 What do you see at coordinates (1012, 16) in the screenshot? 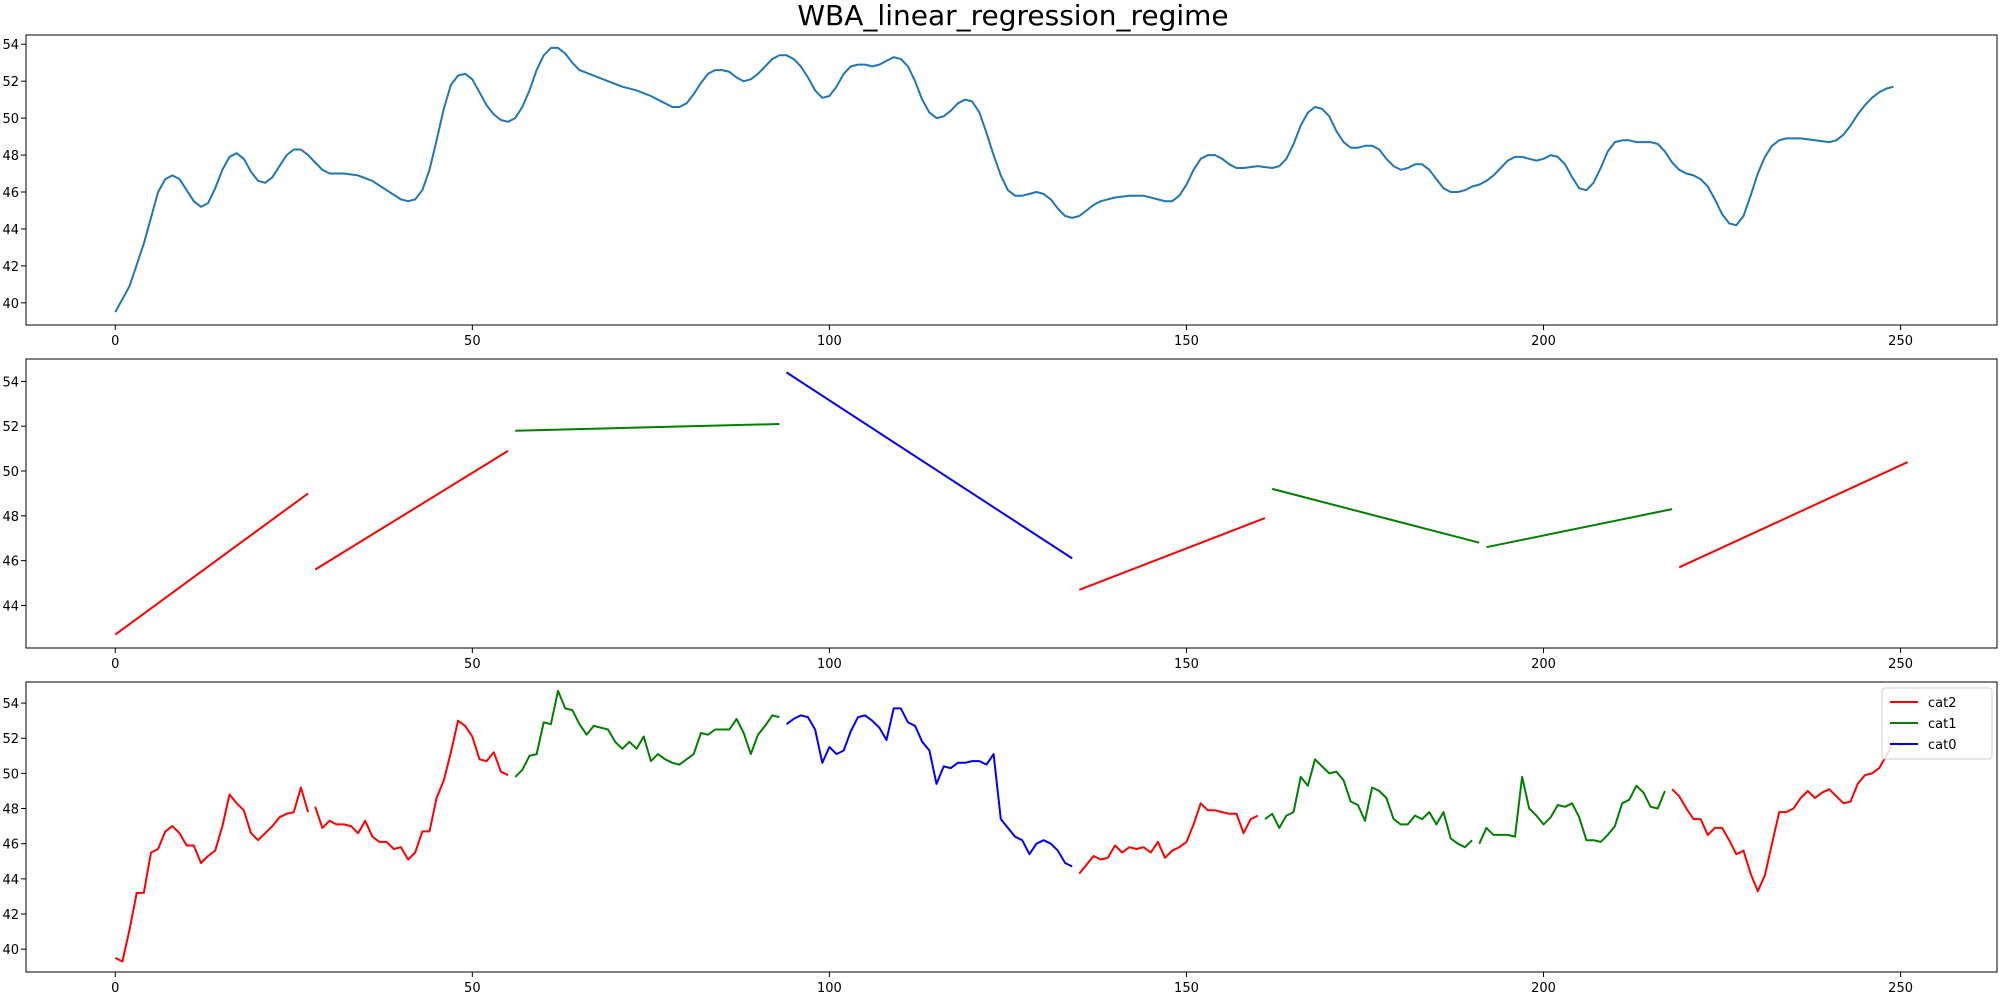
I see `chart-title: WBA_linear_regression_regime` at bounding box center [1012, 16].